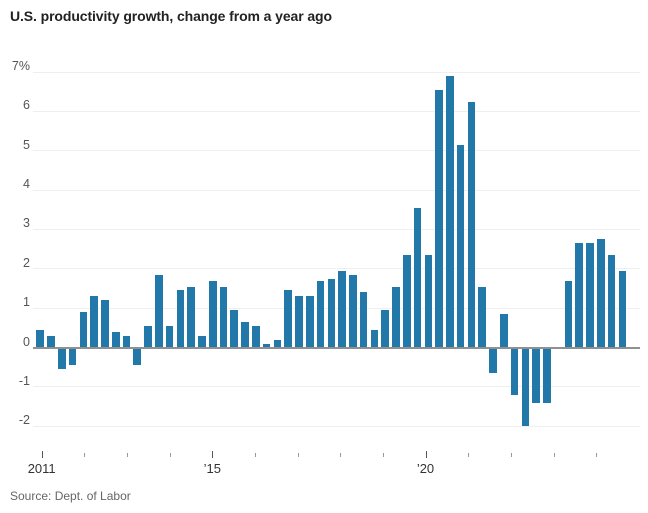 The width and height of the screenshot is (648, 513). I want to click on zero-baseline, so click(336, 347).